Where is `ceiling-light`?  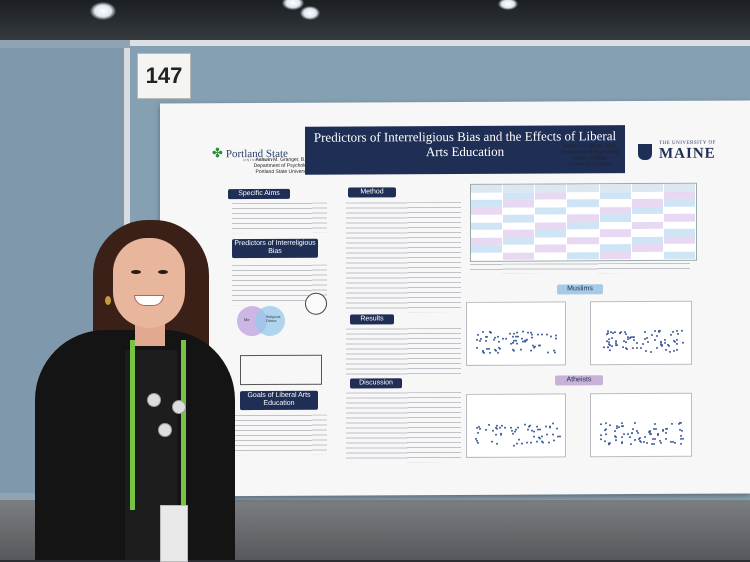
ceiling-light is located at coordinates (508, 5).